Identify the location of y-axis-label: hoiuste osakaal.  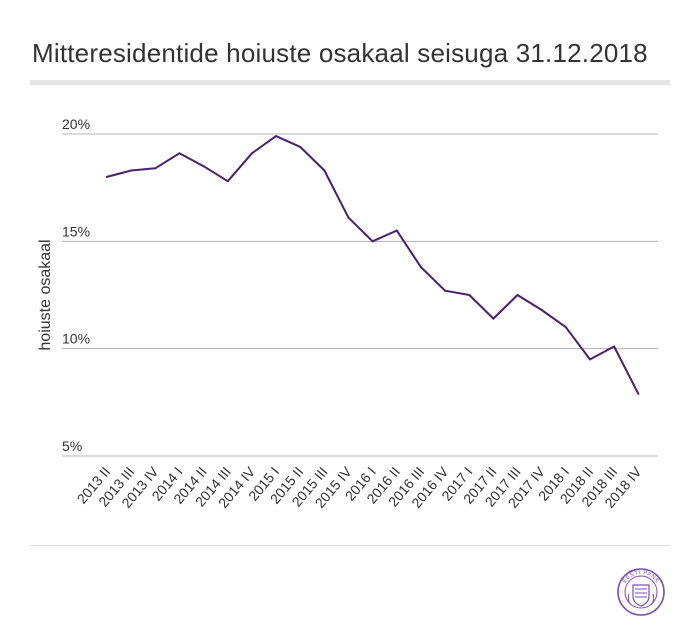
(45, 294).